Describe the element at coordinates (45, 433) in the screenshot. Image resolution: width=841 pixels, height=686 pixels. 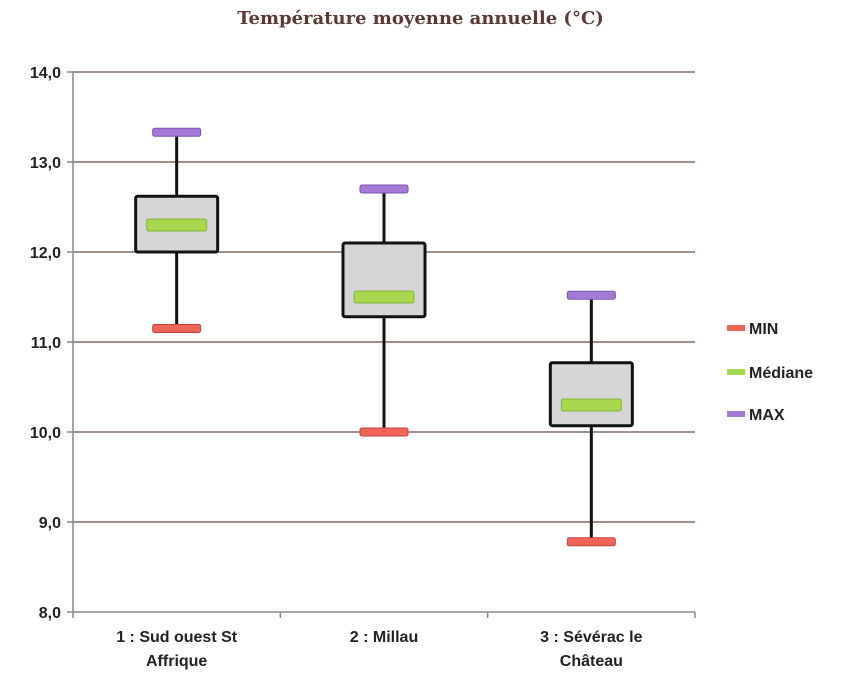
I see `y-tick-label: 10,0` at that location.